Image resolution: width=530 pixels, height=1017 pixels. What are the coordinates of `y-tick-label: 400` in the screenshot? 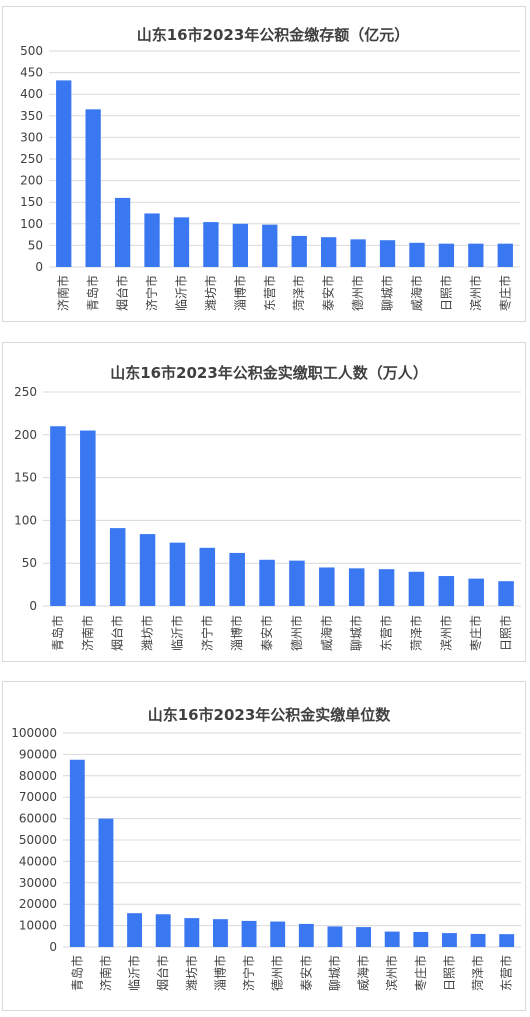 It's located at (31, 94).